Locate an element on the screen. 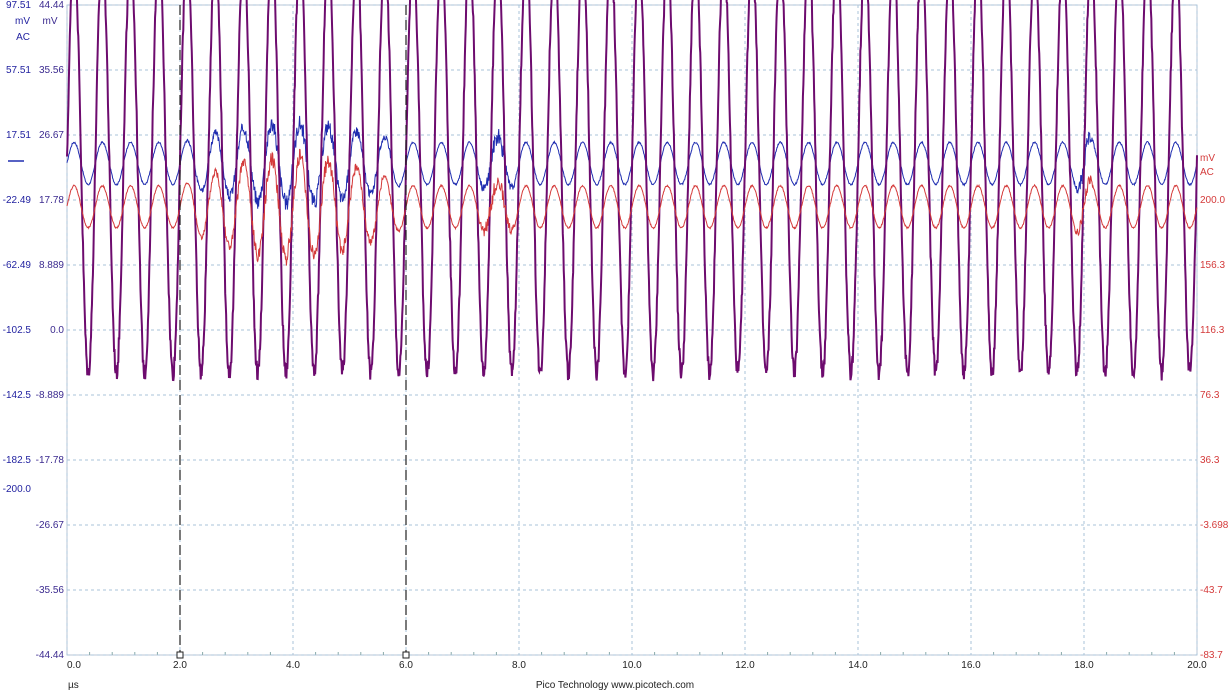  x-tick-label: 2.0 is located at coordinates (180, 665).